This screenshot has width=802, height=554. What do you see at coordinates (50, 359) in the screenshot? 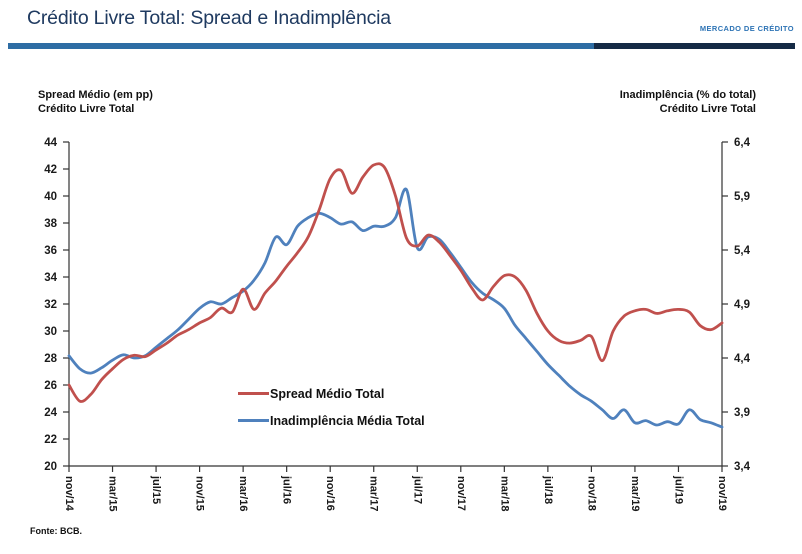
I see `left-axis-tick-label: 28` at bounding box center [50, 359].